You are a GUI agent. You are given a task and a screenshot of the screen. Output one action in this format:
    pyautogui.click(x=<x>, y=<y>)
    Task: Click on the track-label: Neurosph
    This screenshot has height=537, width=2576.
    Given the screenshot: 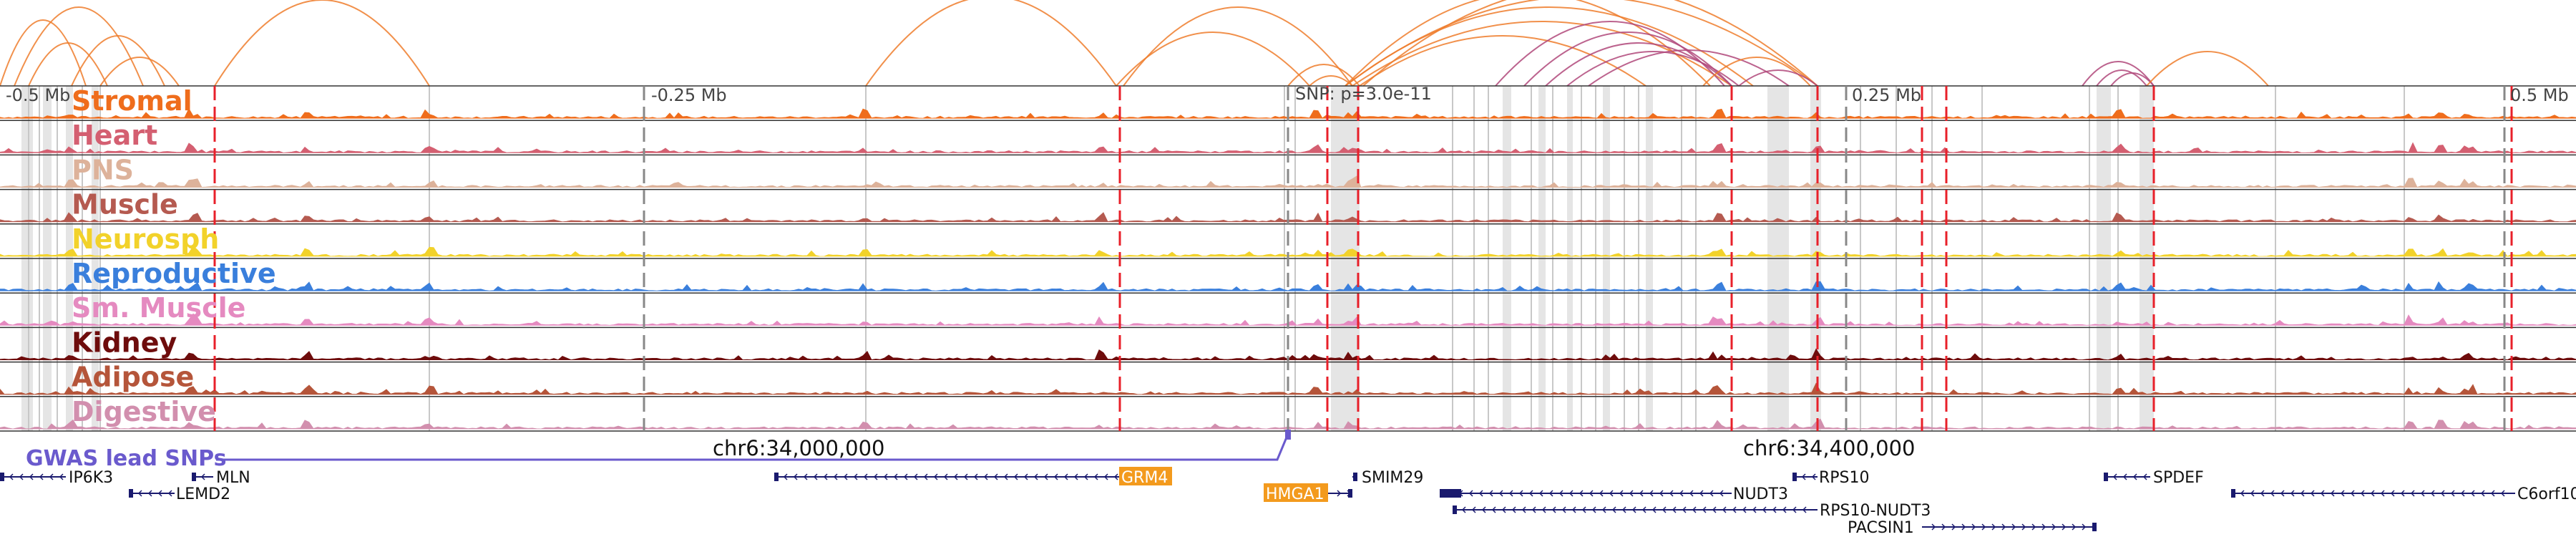 What is the action you would take?
    pyautogui.click(x=145, y=239)
    